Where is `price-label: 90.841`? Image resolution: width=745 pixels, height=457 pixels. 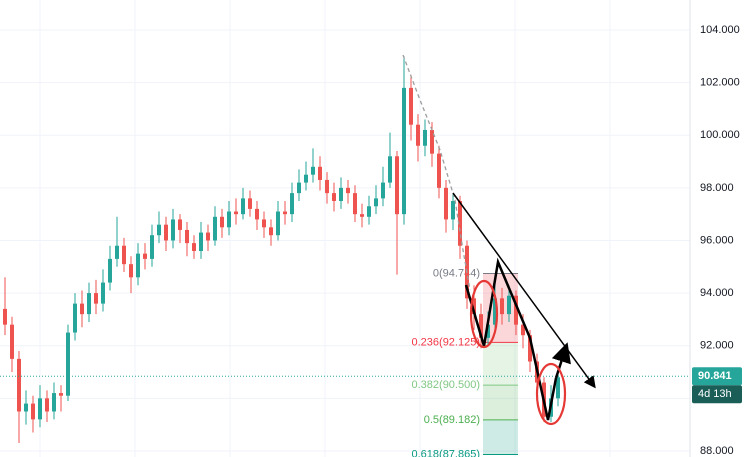 price-label: 90.841 is located at coordinates (715, 376).